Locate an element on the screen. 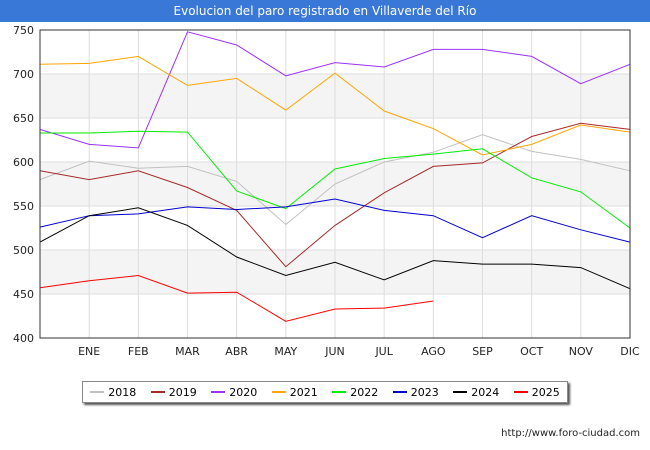  legend-label: 2020 is located at coordinates (243, 392).